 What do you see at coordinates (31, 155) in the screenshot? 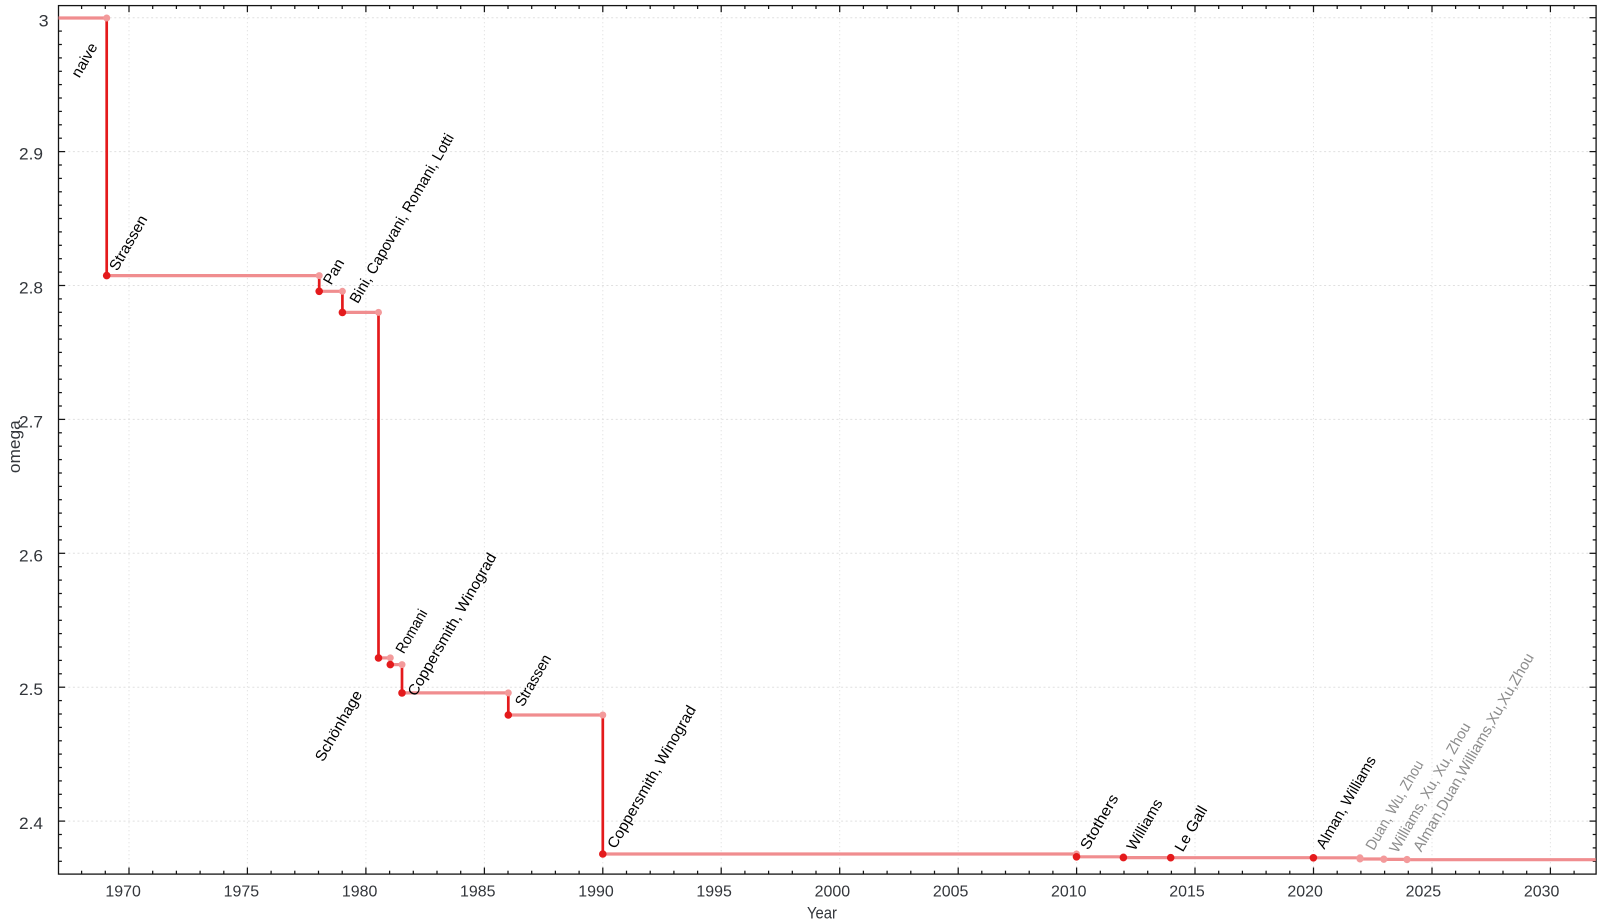
I see `svg-text: 2.9` at bounding box center [31, 155].